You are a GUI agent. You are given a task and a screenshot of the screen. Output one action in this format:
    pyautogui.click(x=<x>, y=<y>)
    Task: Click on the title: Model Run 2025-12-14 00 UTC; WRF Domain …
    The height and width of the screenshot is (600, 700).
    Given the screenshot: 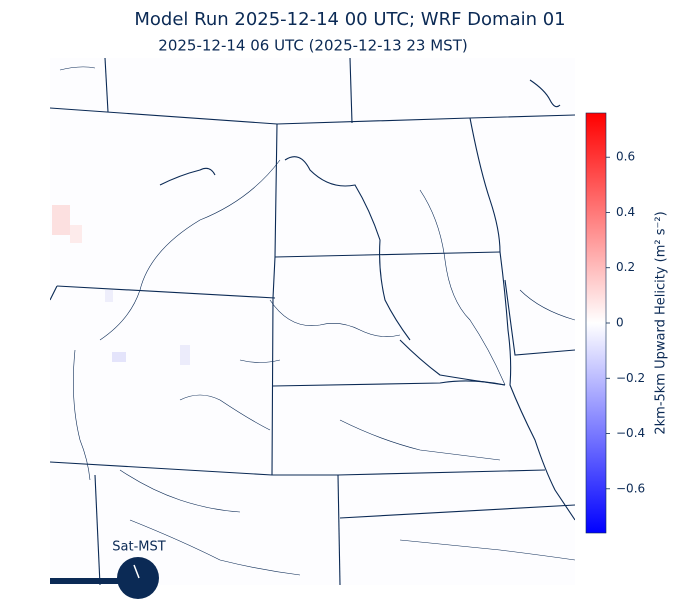 What is the action you would take?
    pyautogui.click(x=349, y=19)
    